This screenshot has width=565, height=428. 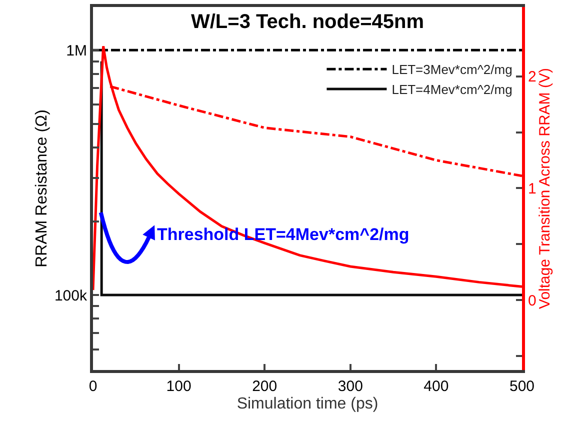 What do you see at coordinates (545, 188) in the screenshot?
I see `y2-axis-title: Voltage Transition Across RRAM (V)` at bounding box center [545, 188].